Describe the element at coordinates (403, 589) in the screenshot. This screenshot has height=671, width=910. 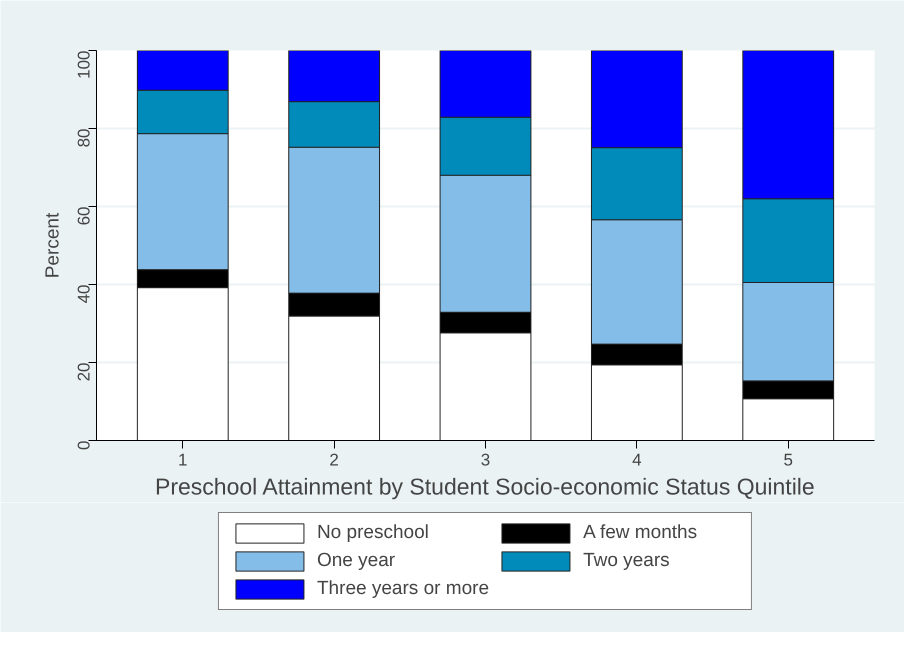
I see `legend-label: Three years or more` at that location.